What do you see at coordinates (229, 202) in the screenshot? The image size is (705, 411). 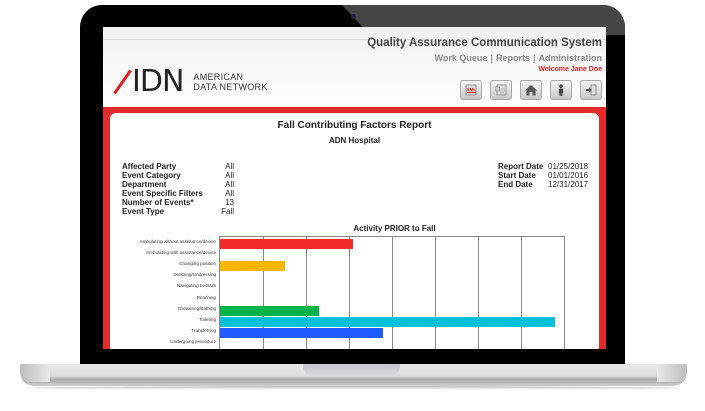 I see `filter-value: 13` at bounding box center [229, 202].